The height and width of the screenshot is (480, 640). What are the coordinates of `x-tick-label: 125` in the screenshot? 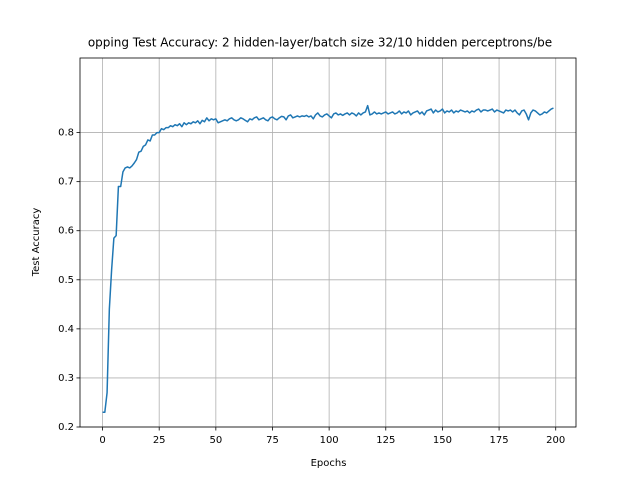 It's located at (385, 440).